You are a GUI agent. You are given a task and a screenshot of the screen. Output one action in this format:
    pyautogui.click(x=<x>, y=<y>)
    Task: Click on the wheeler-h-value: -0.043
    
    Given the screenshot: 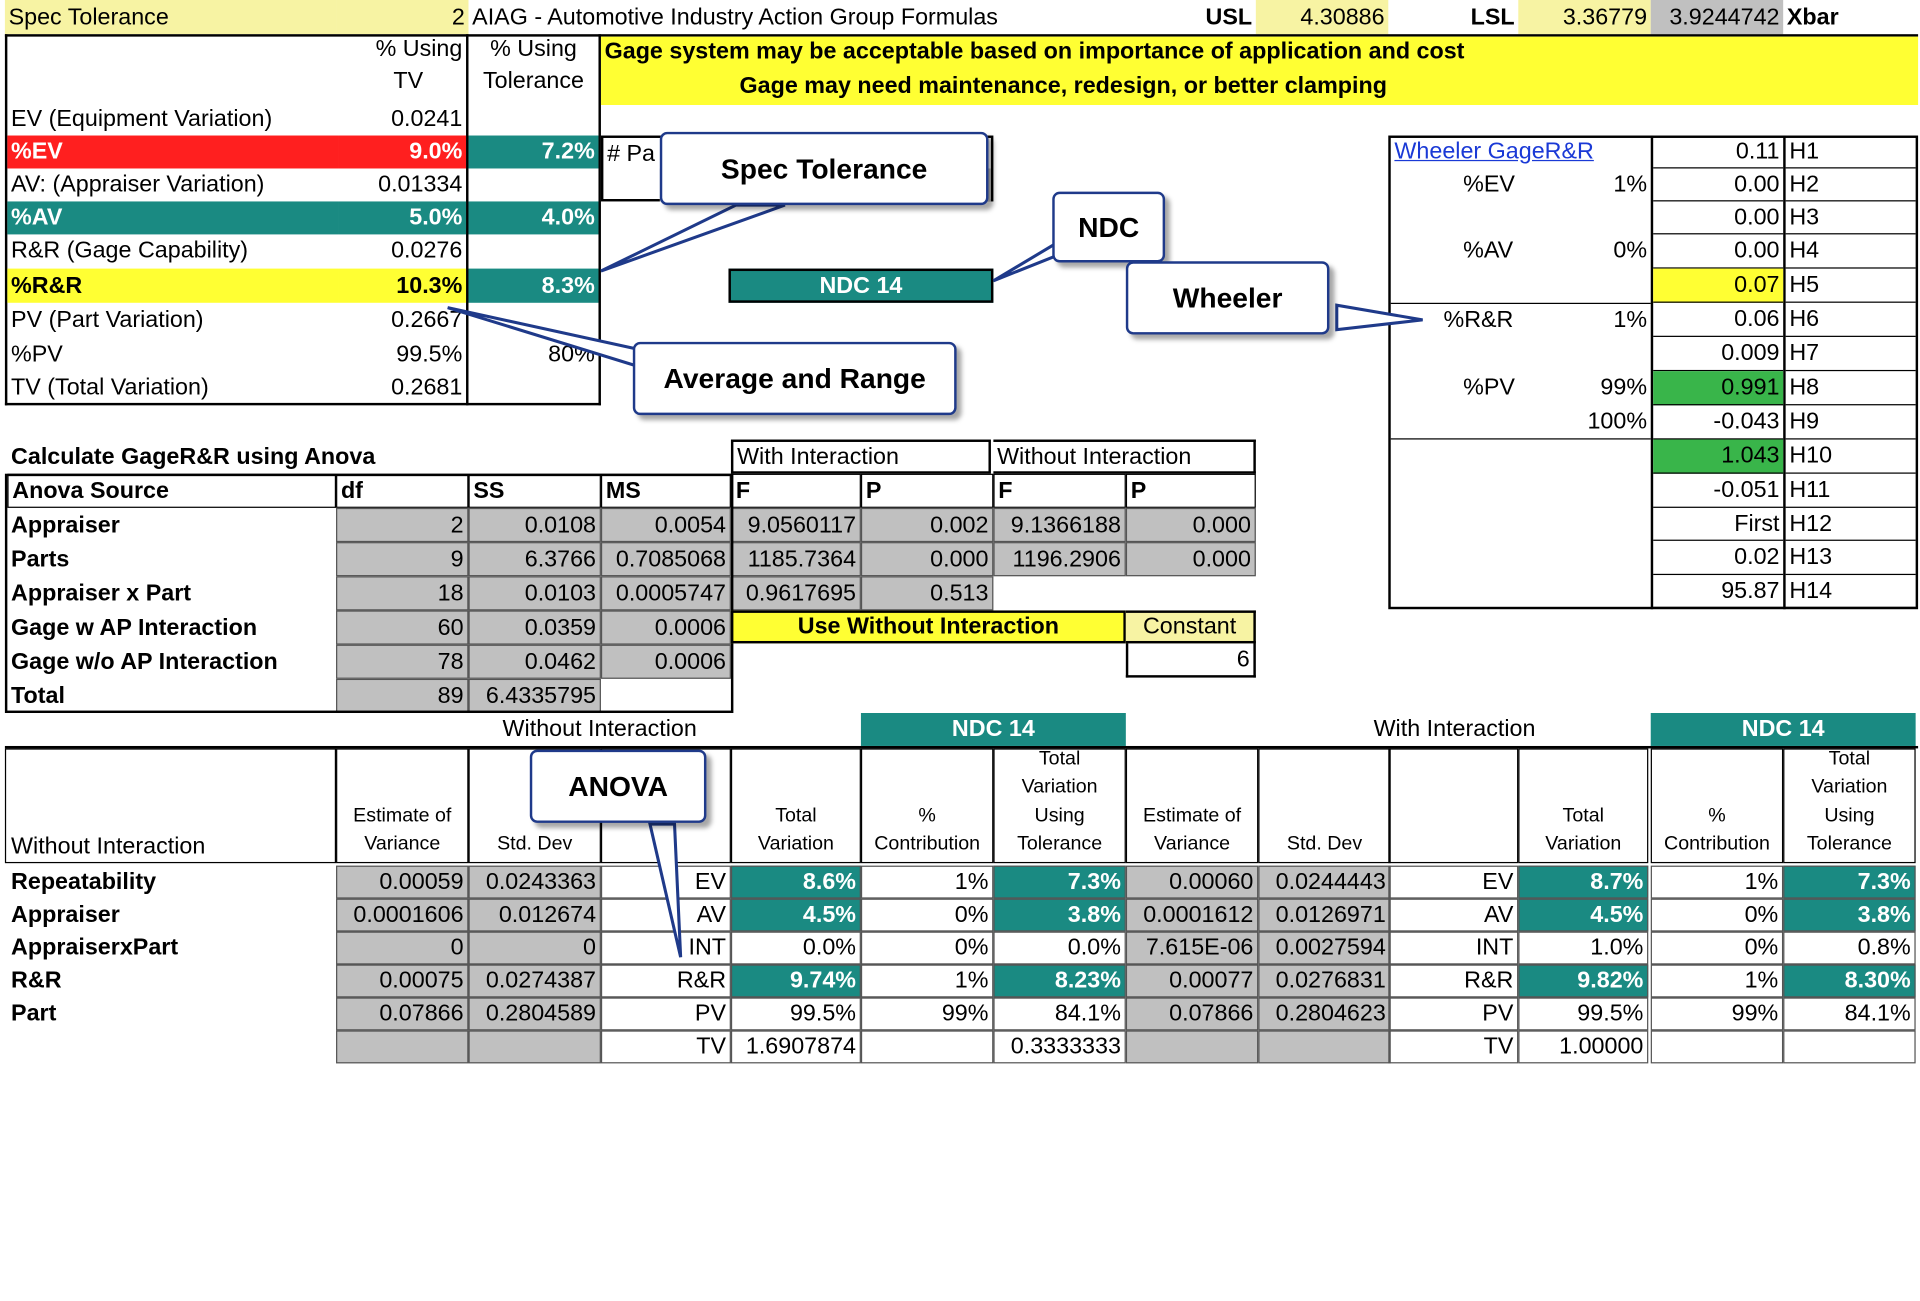 What is the action you would take?
    pyautogui.click(x=1718, y=422)
    